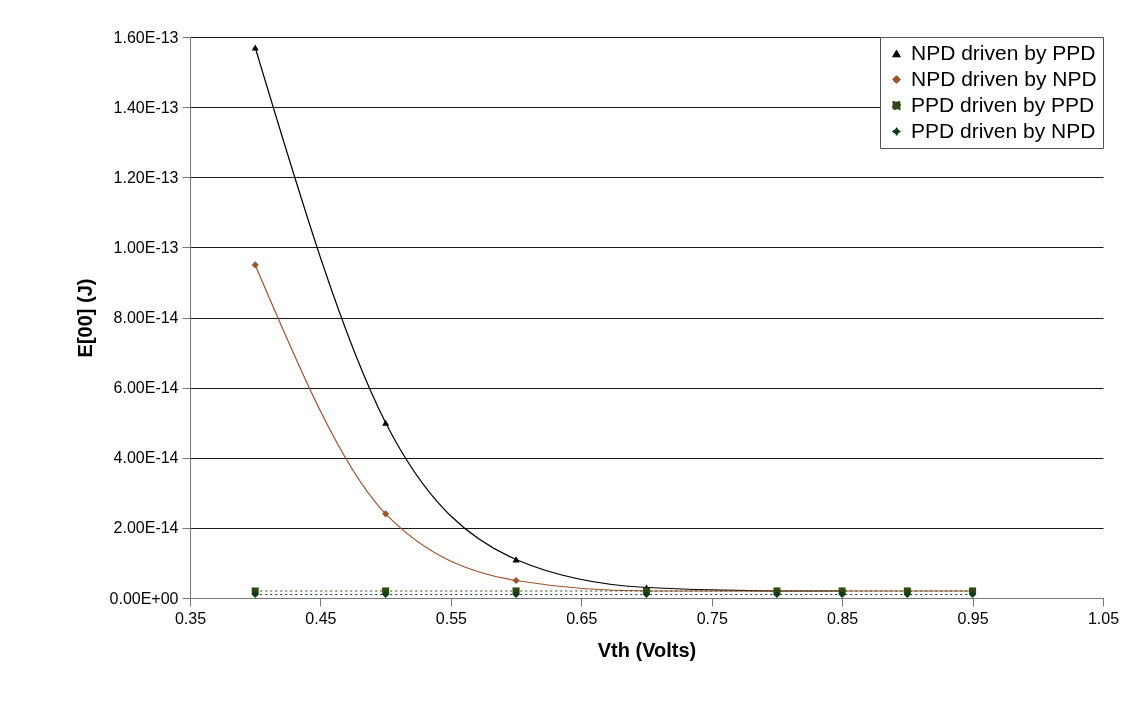 This screenshot has height=706, width=1138. Describe the element at coordinates (146, 458) in the screenshot. I see `y-tick-label: 4.00E-14` at that location.